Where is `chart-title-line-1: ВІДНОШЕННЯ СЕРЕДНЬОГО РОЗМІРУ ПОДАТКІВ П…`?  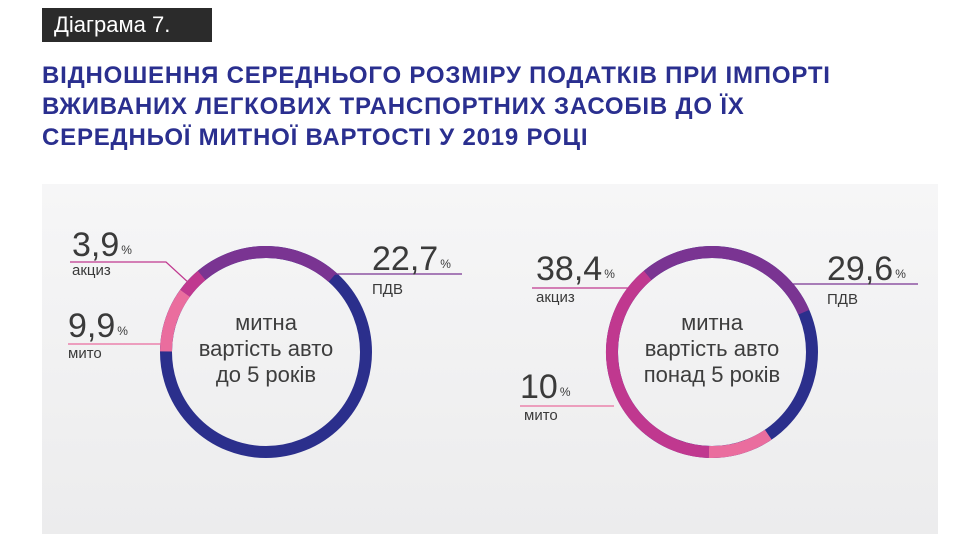
chart-title-line-1: ВІДНОШЕННЯ СЕРЕДНЬОГО РОЗМІРУ ПОДАТКІВ П… is located at coordinates (436, 75).